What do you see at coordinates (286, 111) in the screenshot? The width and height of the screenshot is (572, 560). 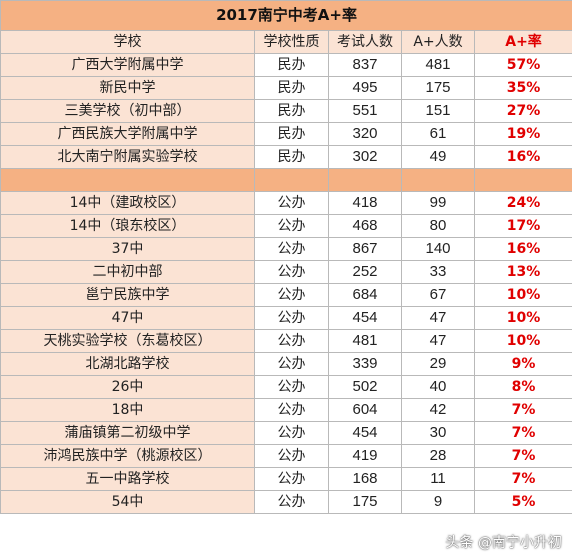 I see `table-row: 三美学校（初中部） 民办 551 151 27%` at bounding box center [286, 111].